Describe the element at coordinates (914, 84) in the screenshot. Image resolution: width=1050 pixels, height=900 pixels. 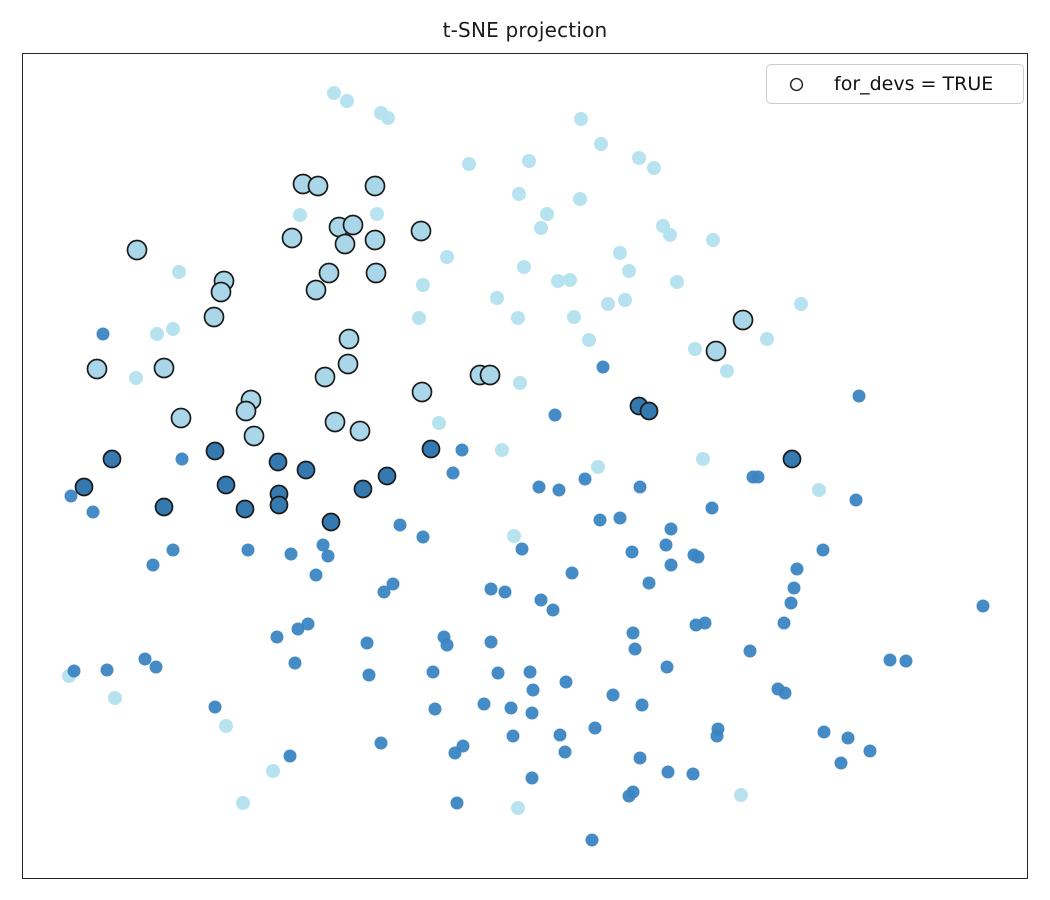
I see `legend-label: for_devs = TRUE` at that location.